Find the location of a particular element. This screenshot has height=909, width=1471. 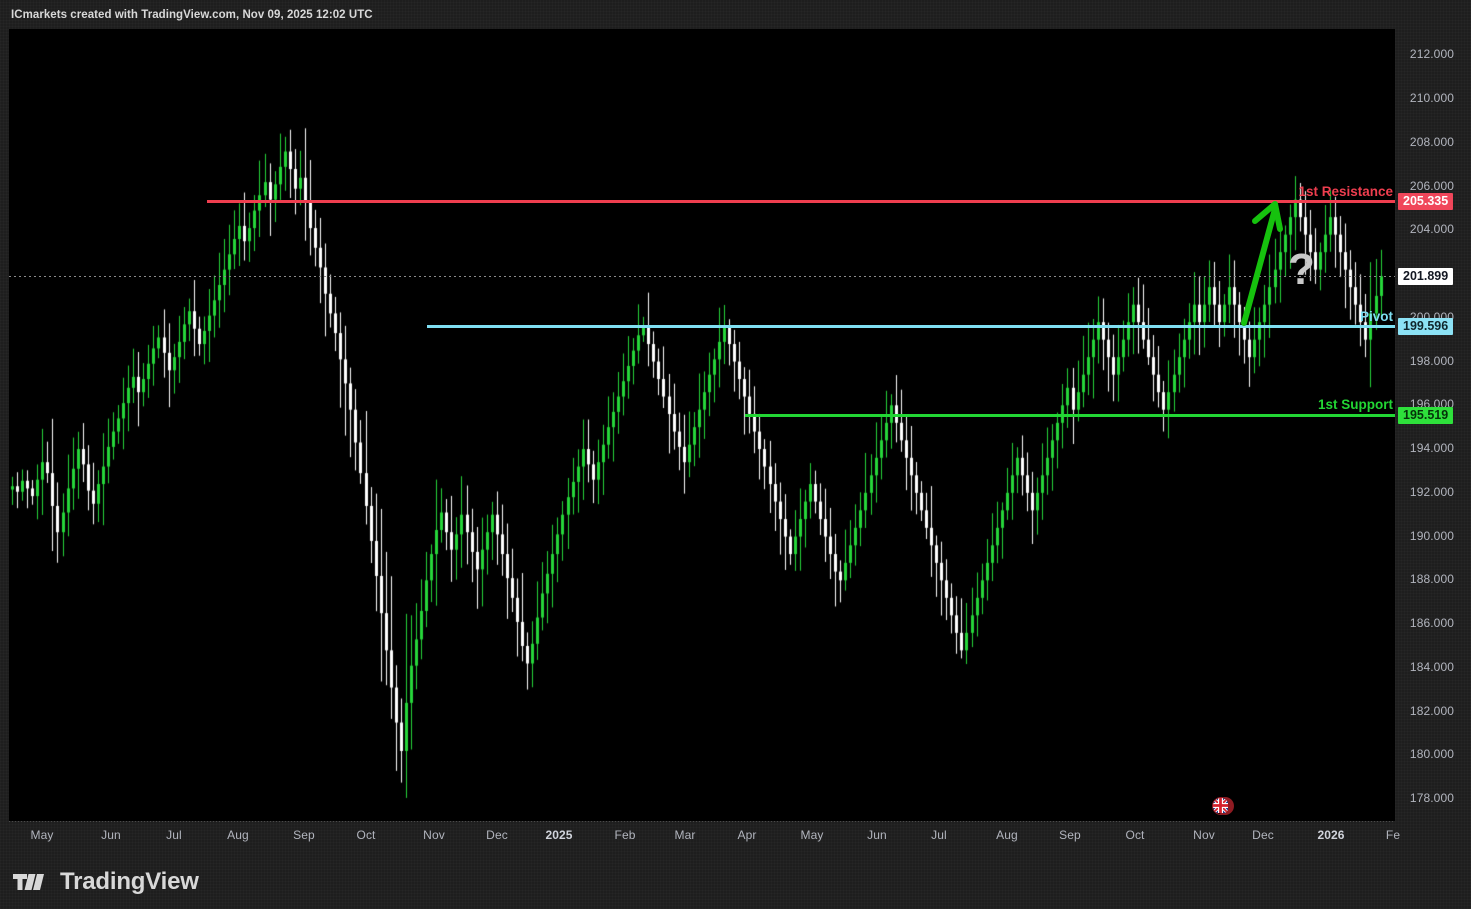

price-axis-tick: 182.000 is located at coordinates (1431, 710).